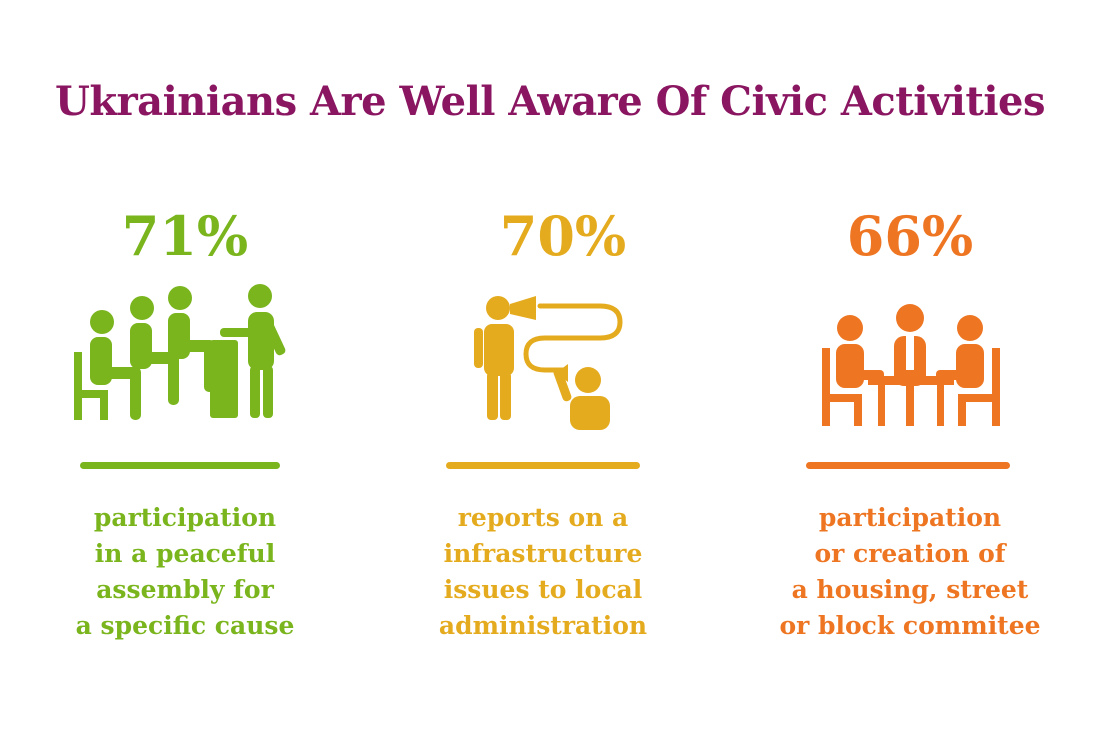 This screenshot has height=732, width=1100. I want to click on stat-percentage: 71%, so click(185, 236).